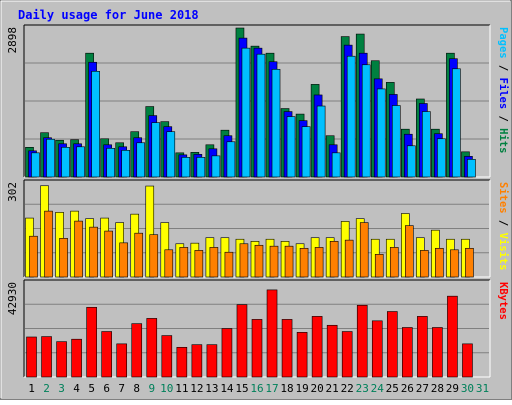 Image resolution: width=512 pixels, height=405 pixels. What do you see at coordinates (166, 388) in the screenshot?
I see `x-tick-label-day-10: 10` at bounding box center [166, 388].